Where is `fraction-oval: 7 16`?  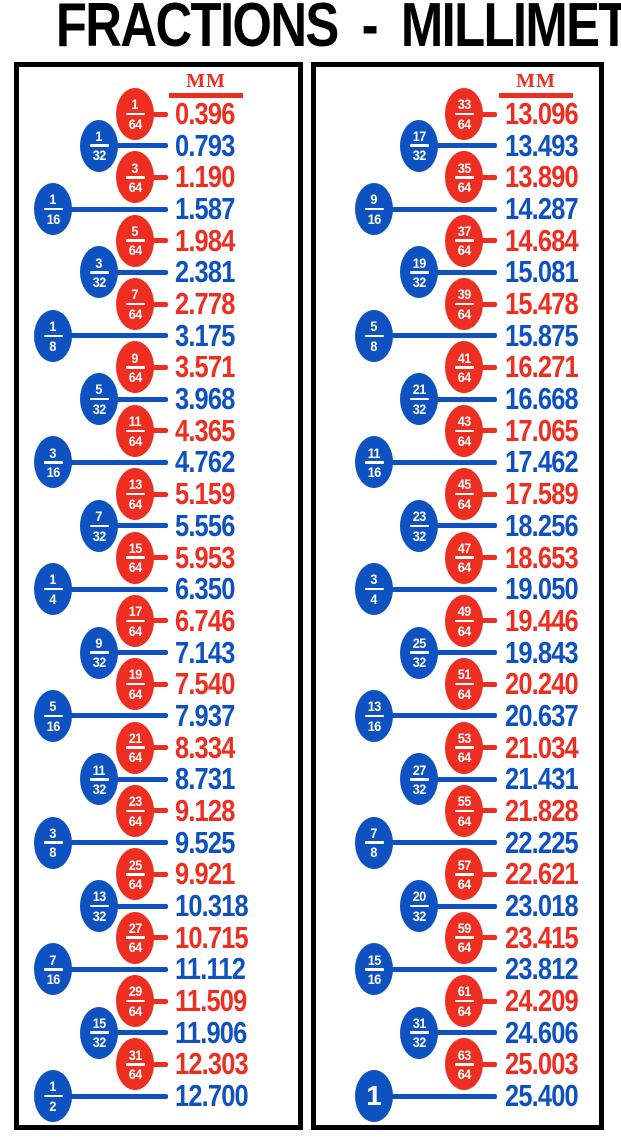 fraction-oval: 7 16 is located at coordinates (53, 969).